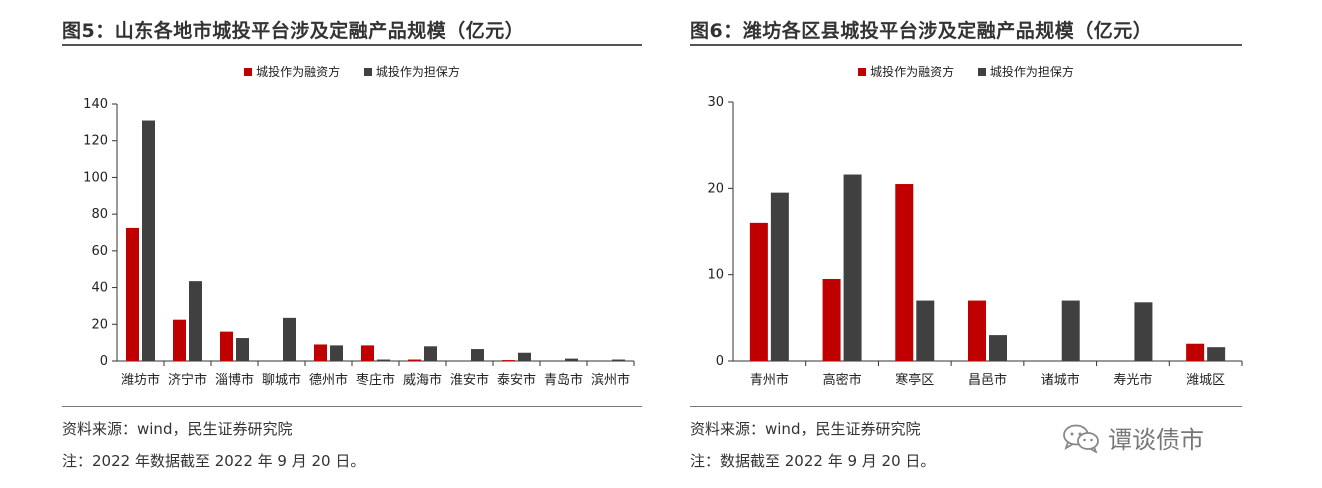  Describe the element at coordinates (1156, 440) in the screenshot. I see `watermark-text: 谭谈债市` at that location.